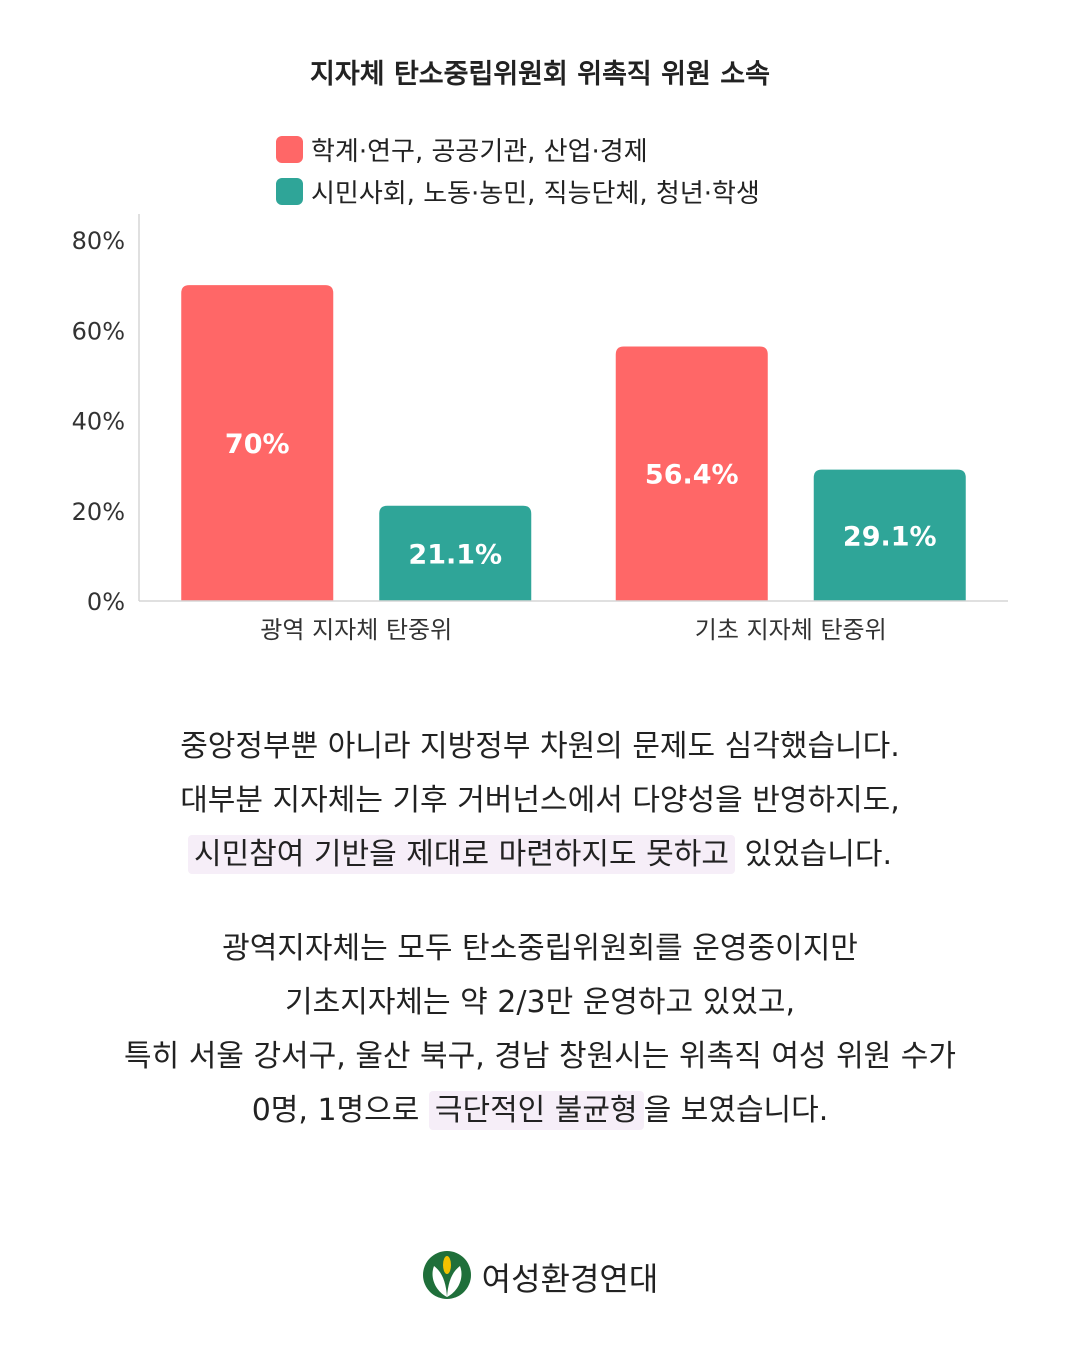 This screenshot has height=1350, width=1080. Describe the element at coordinates (540, 1056) in the screenshot. I see `paragraph-2-line-3: 특히 서울 강서구, 울산 북구, 경남 창원시는 위촉직 여성 위원 수가` at that location.